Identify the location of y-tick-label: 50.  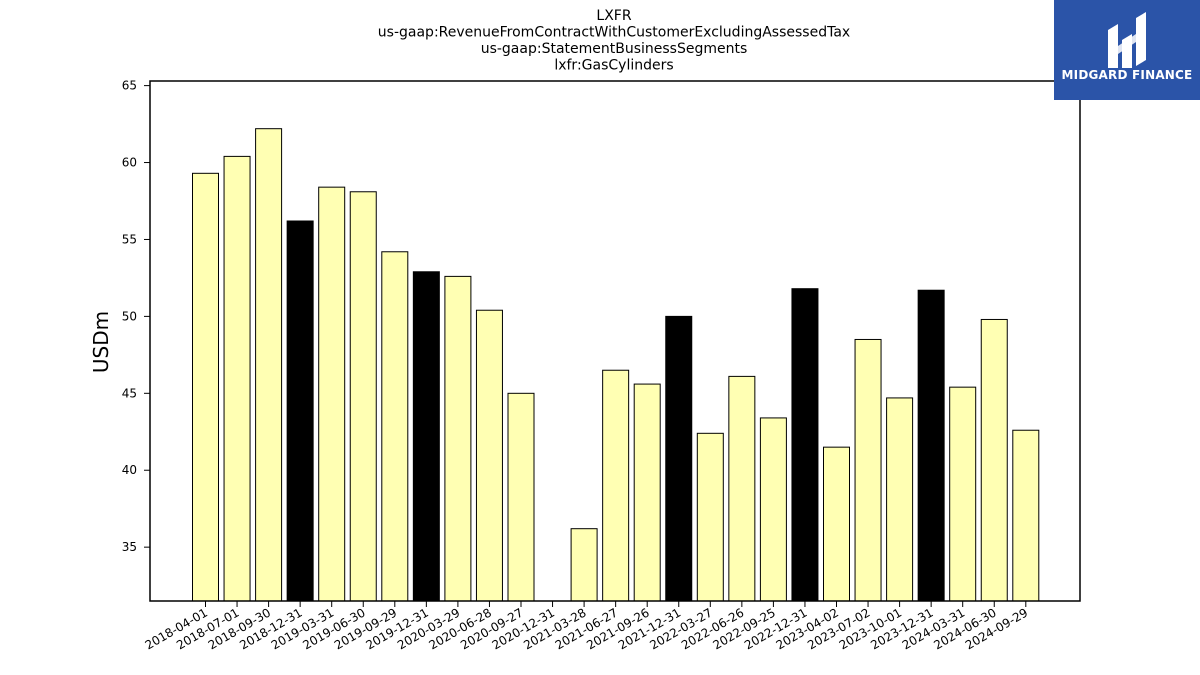
(129, 316).